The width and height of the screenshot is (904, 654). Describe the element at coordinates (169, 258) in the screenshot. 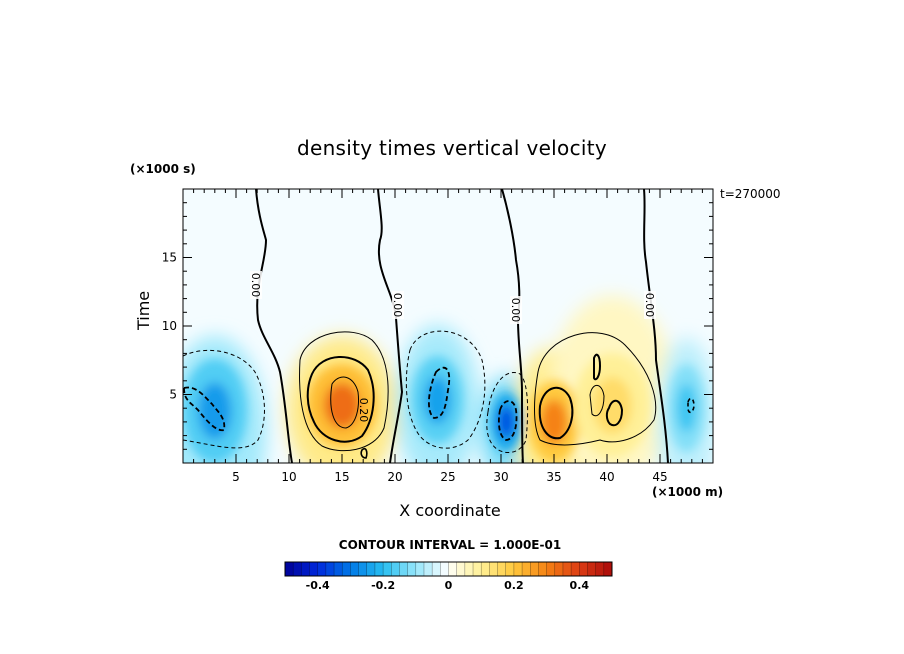

I see `y-tick-label: 15` at that location.